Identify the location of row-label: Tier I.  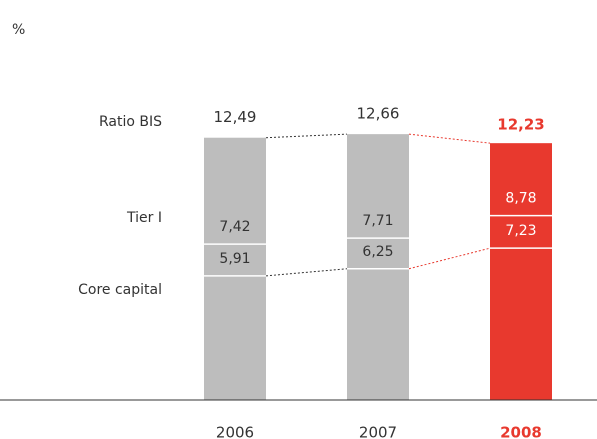
(144, 218).